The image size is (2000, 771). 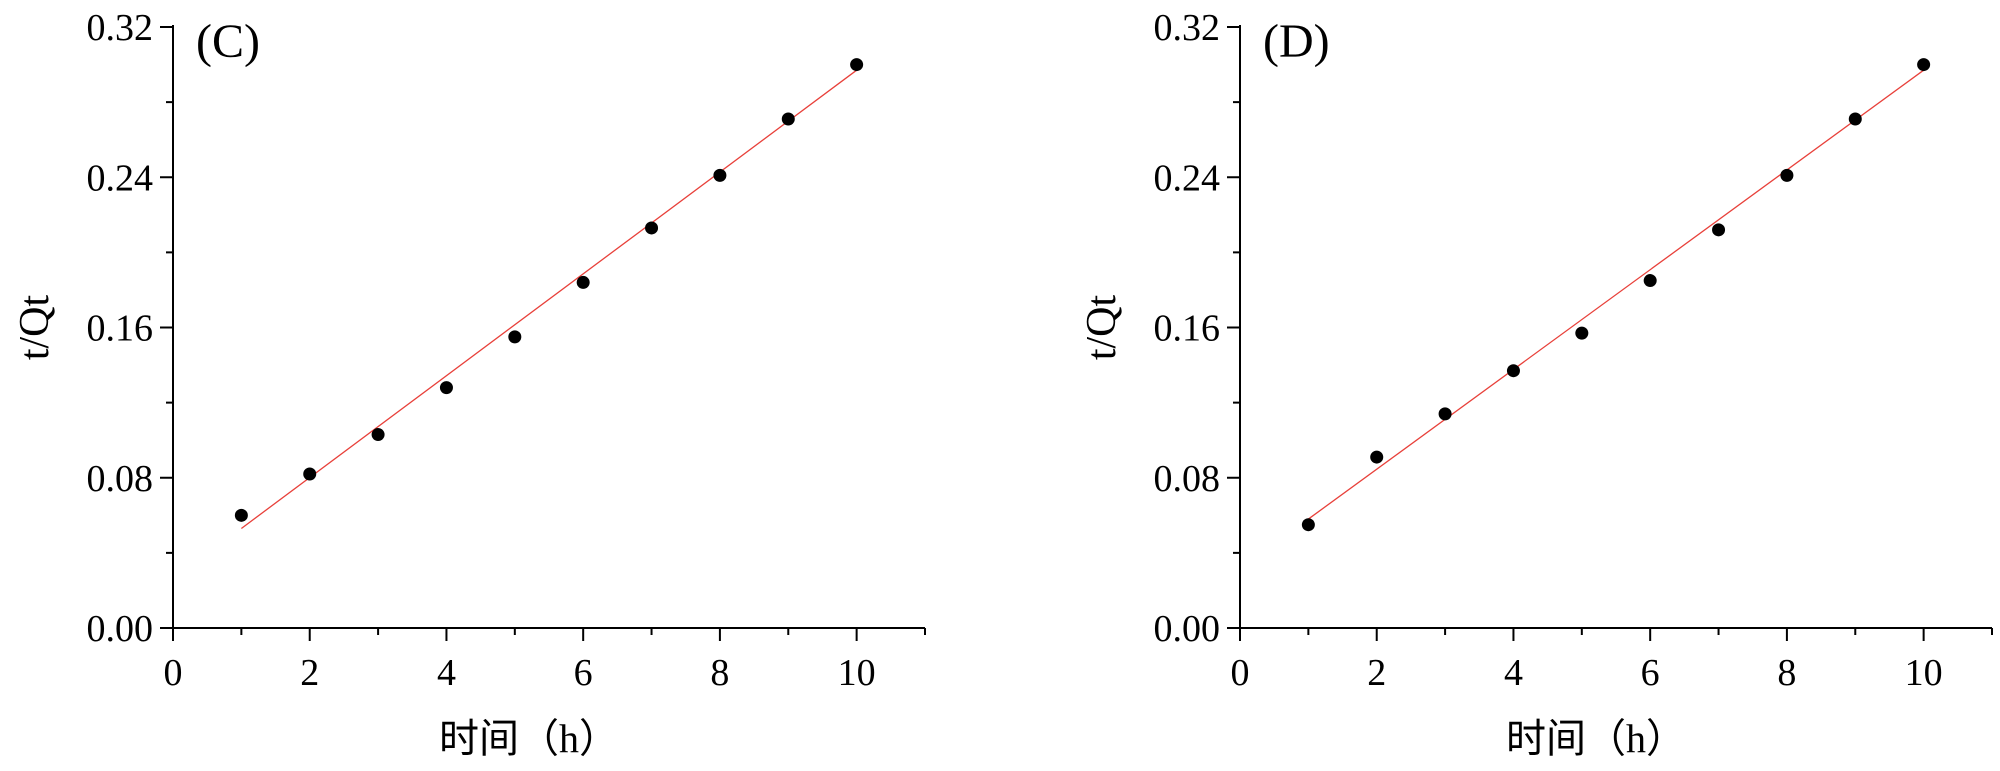 What do you see at coordinates (228, 41) in the screenshot?
I see `panel-label: (C)` at bounding box center [228, 41].